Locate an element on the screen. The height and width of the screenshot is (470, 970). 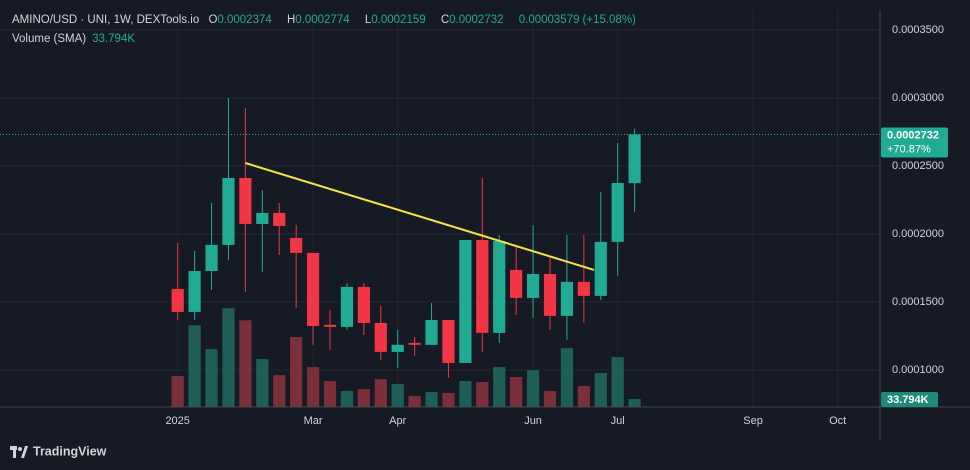
volume-tag is located at coordinates (909, 399).